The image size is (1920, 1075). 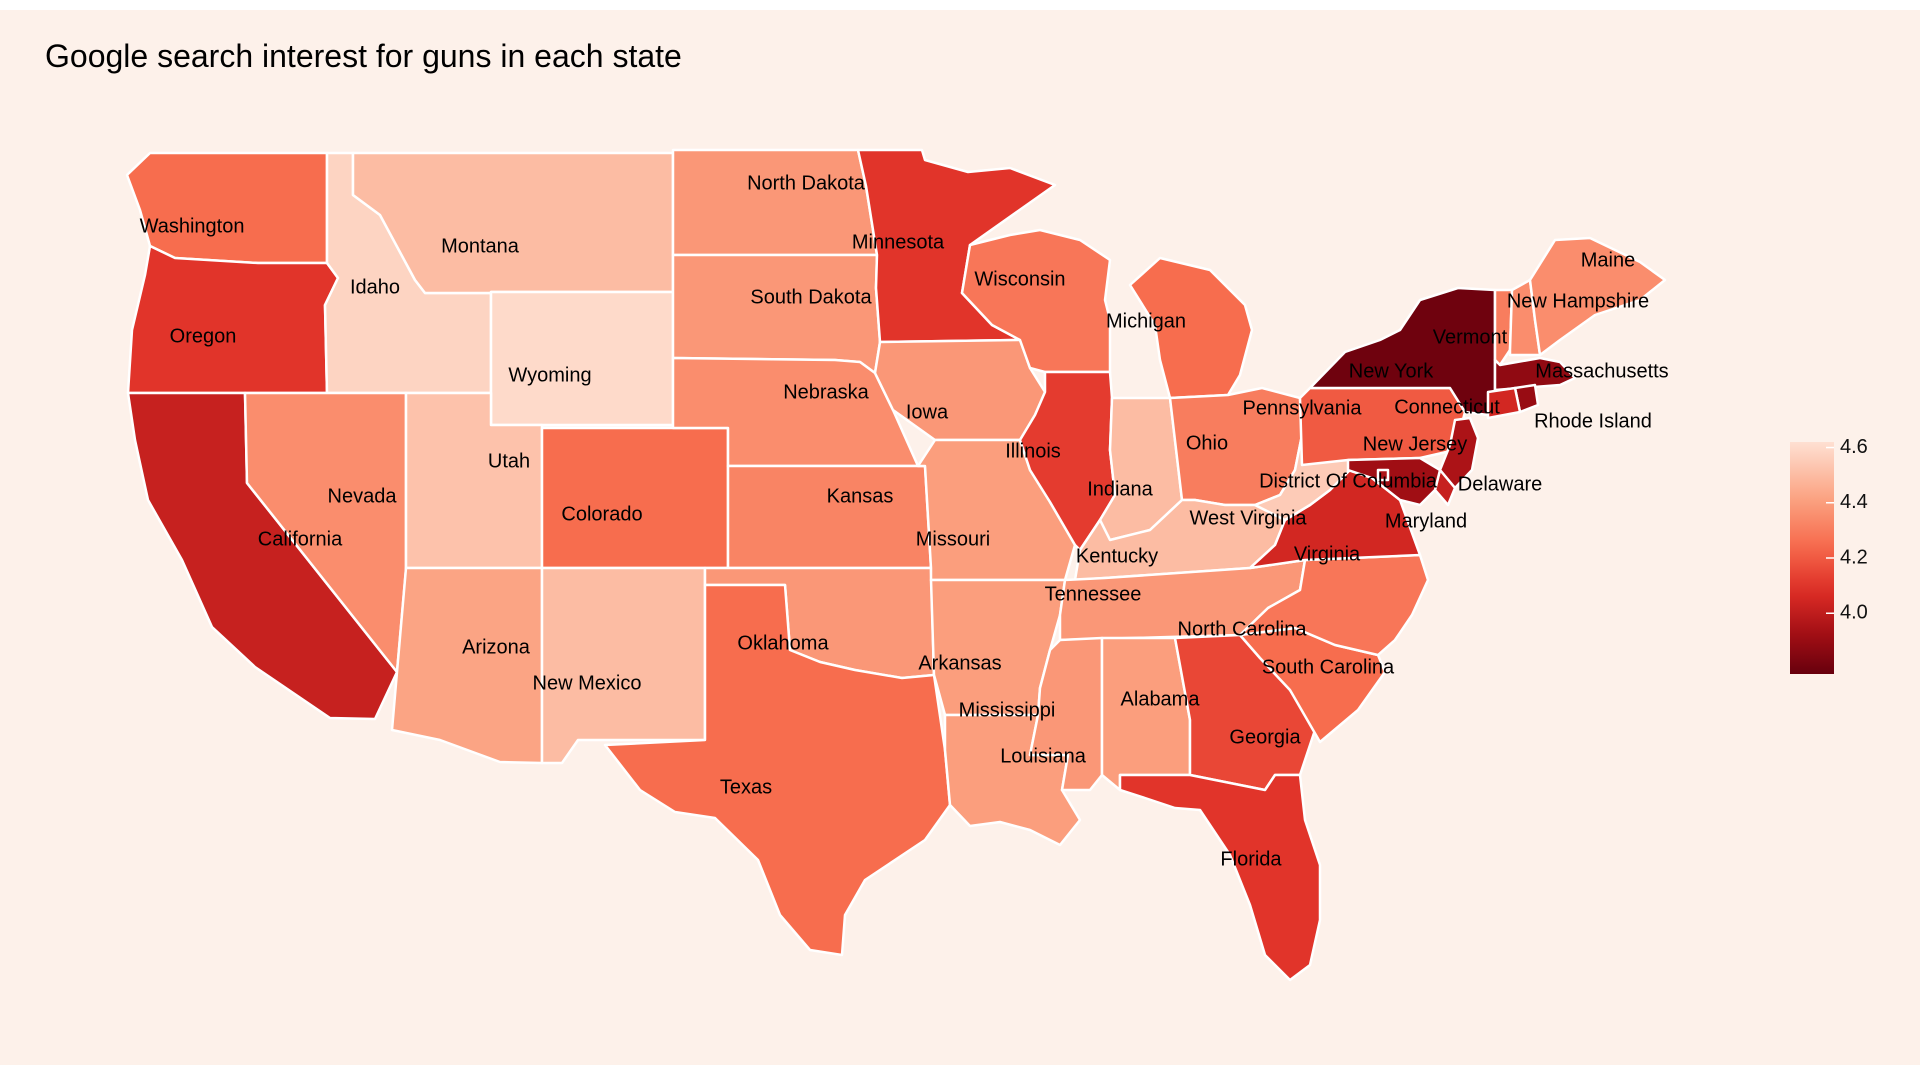 I want to click on state-shape-colorado, so click(x=635, y=498).